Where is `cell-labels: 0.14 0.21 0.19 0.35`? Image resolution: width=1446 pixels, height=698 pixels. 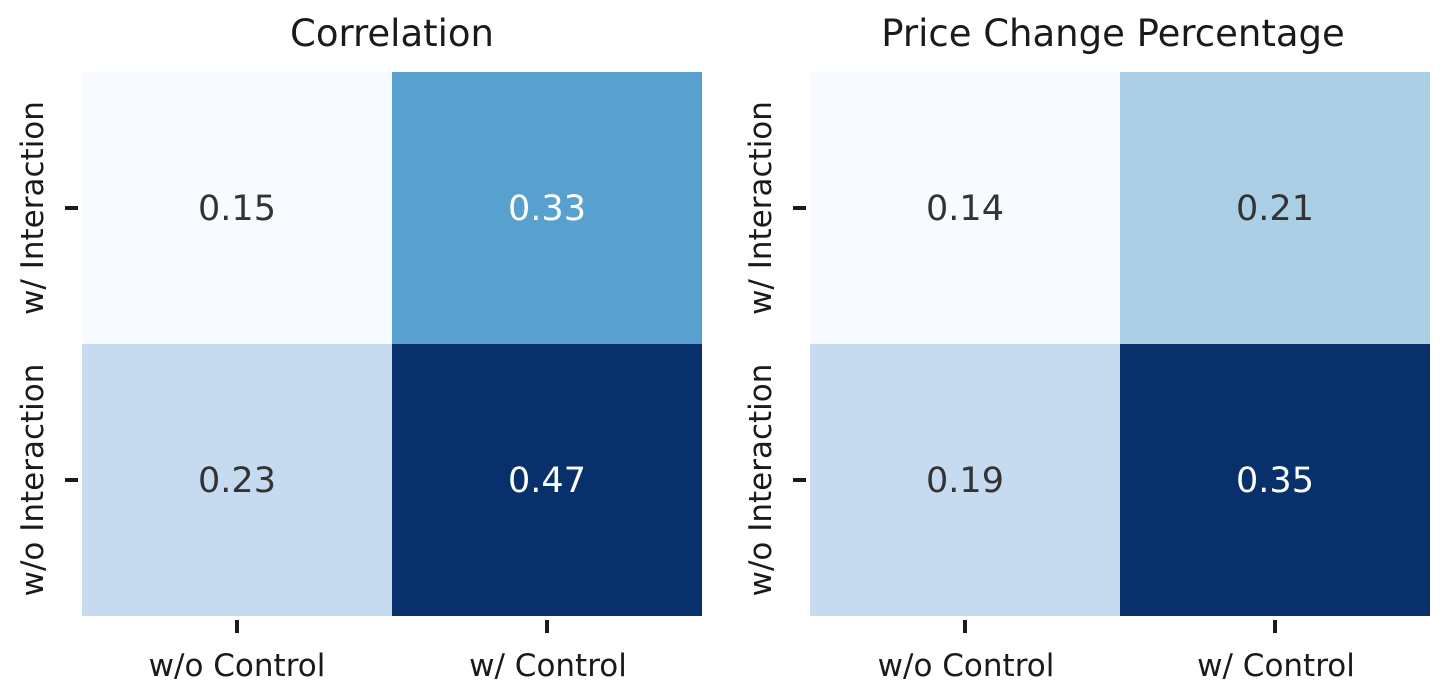 cell-labels: 0.14 0.21 0.19 0.35 is located at coordinates (1120, 345).